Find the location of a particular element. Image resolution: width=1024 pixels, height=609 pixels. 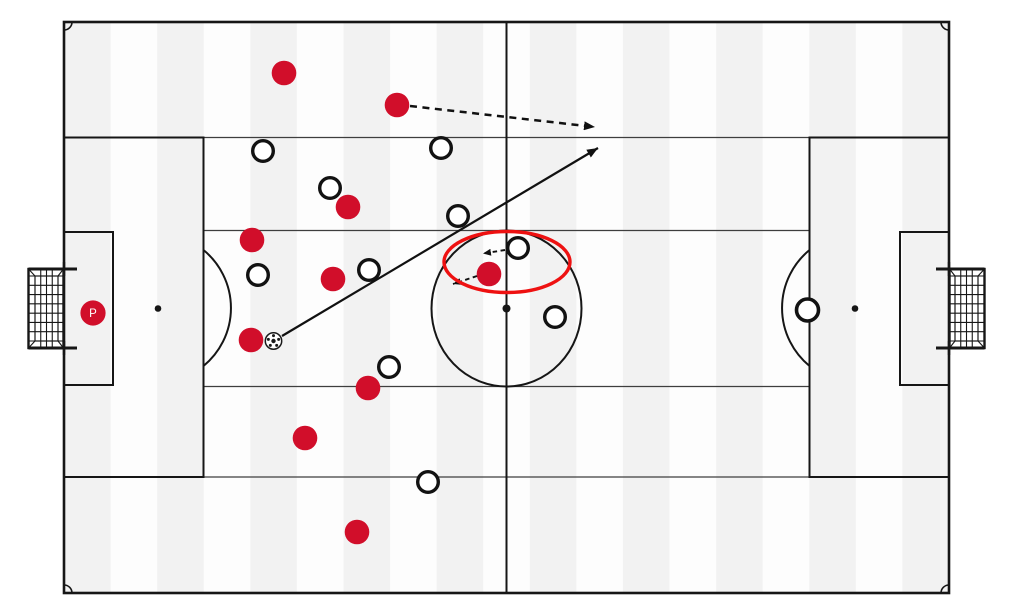

penalty-arc-left is located at coordinates (217, 308).